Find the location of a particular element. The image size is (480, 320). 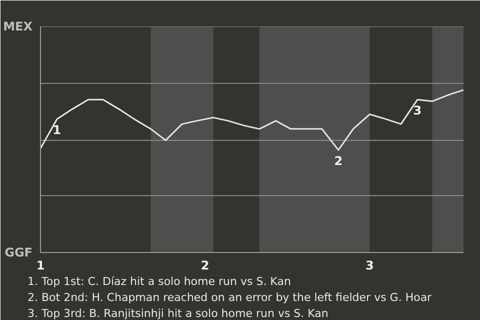

text: 3. Top 3rd: B. Ranjitsinhji hit a solo home run vs S. Kan is located at coordinates (178, 313).